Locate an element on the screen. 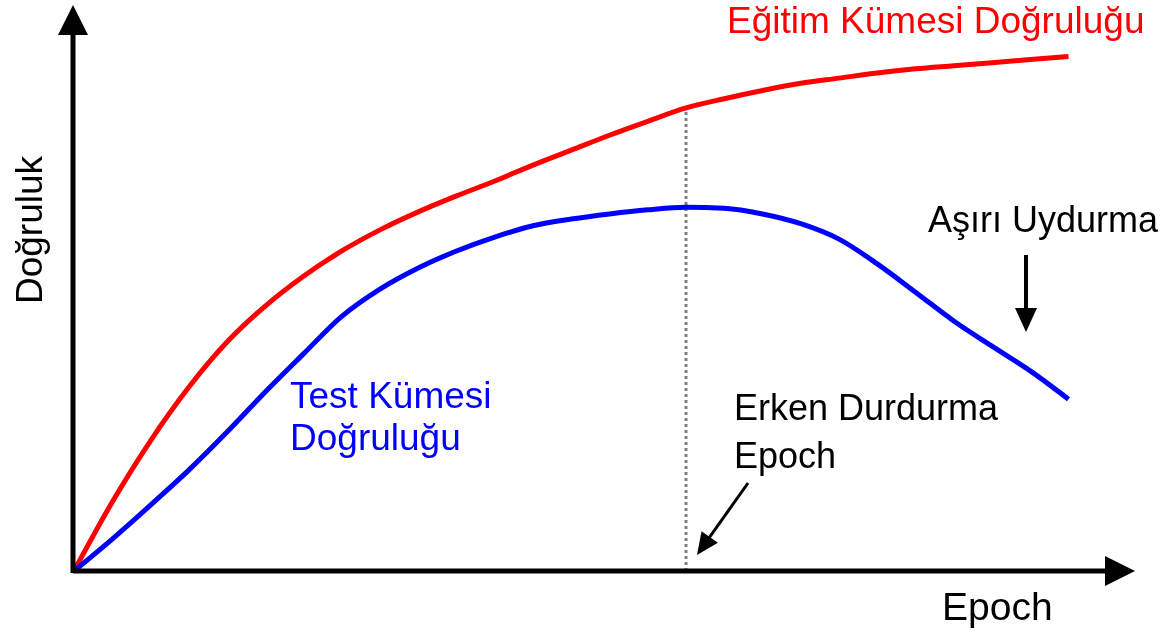 Image resolution: width=1168 pixels, height=635 pixels. y-axis-title: Doğruluk is located at coordinates (29, 230).